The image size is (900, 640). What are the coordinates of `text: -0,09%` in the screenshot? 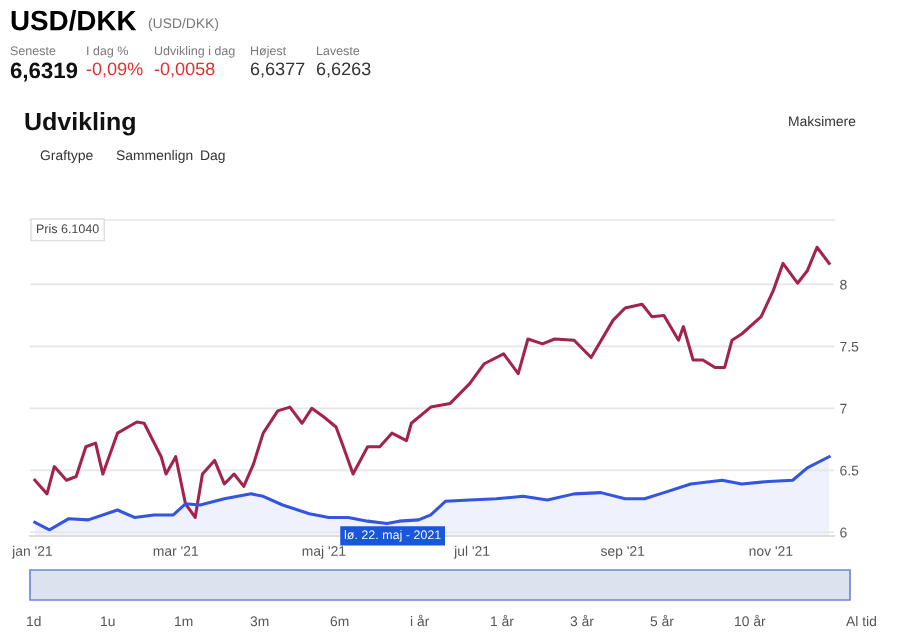 It's located at (114, 70).